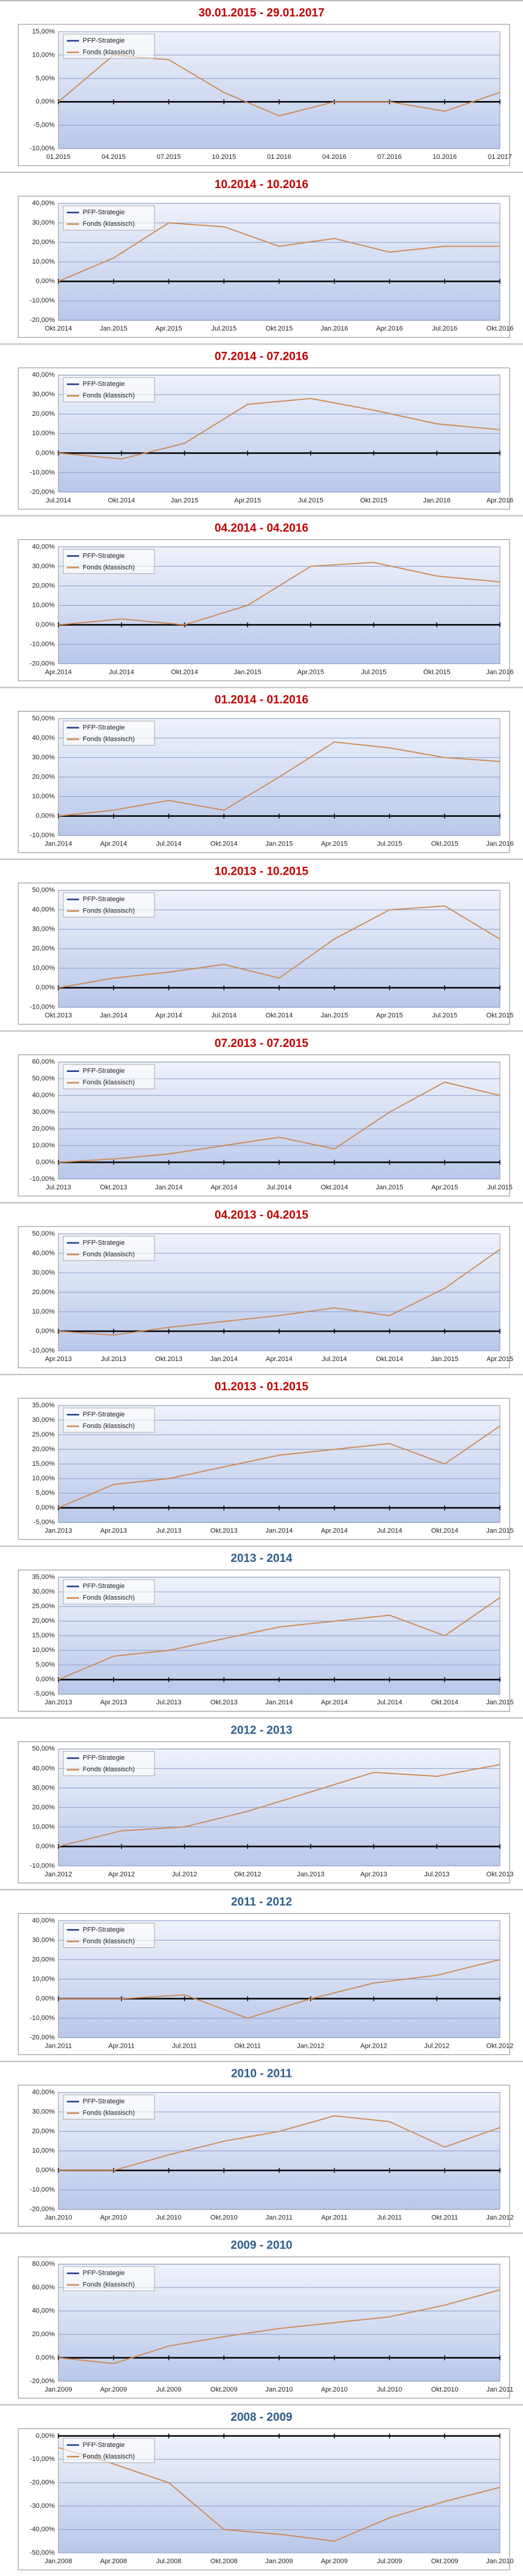 This screenshot has height=2576, width=523. What do you see at coordinates (261, 528) in the screenshot?
I see `chart-title: 04.2014 - 04.2016` at bounding box center [261, 528].